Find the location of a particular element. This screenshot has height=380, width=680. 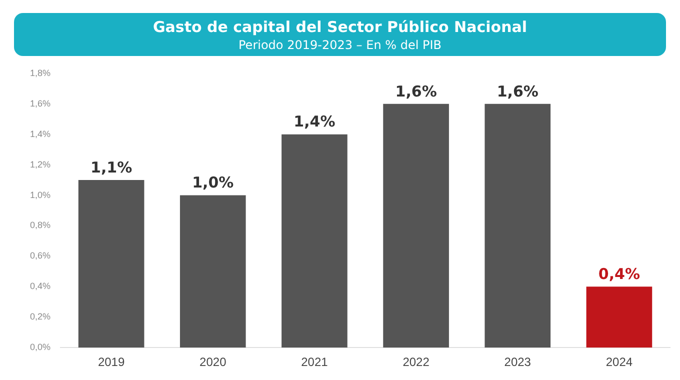

y-tick-label: 1,6% is located at coordinates (40, 103).